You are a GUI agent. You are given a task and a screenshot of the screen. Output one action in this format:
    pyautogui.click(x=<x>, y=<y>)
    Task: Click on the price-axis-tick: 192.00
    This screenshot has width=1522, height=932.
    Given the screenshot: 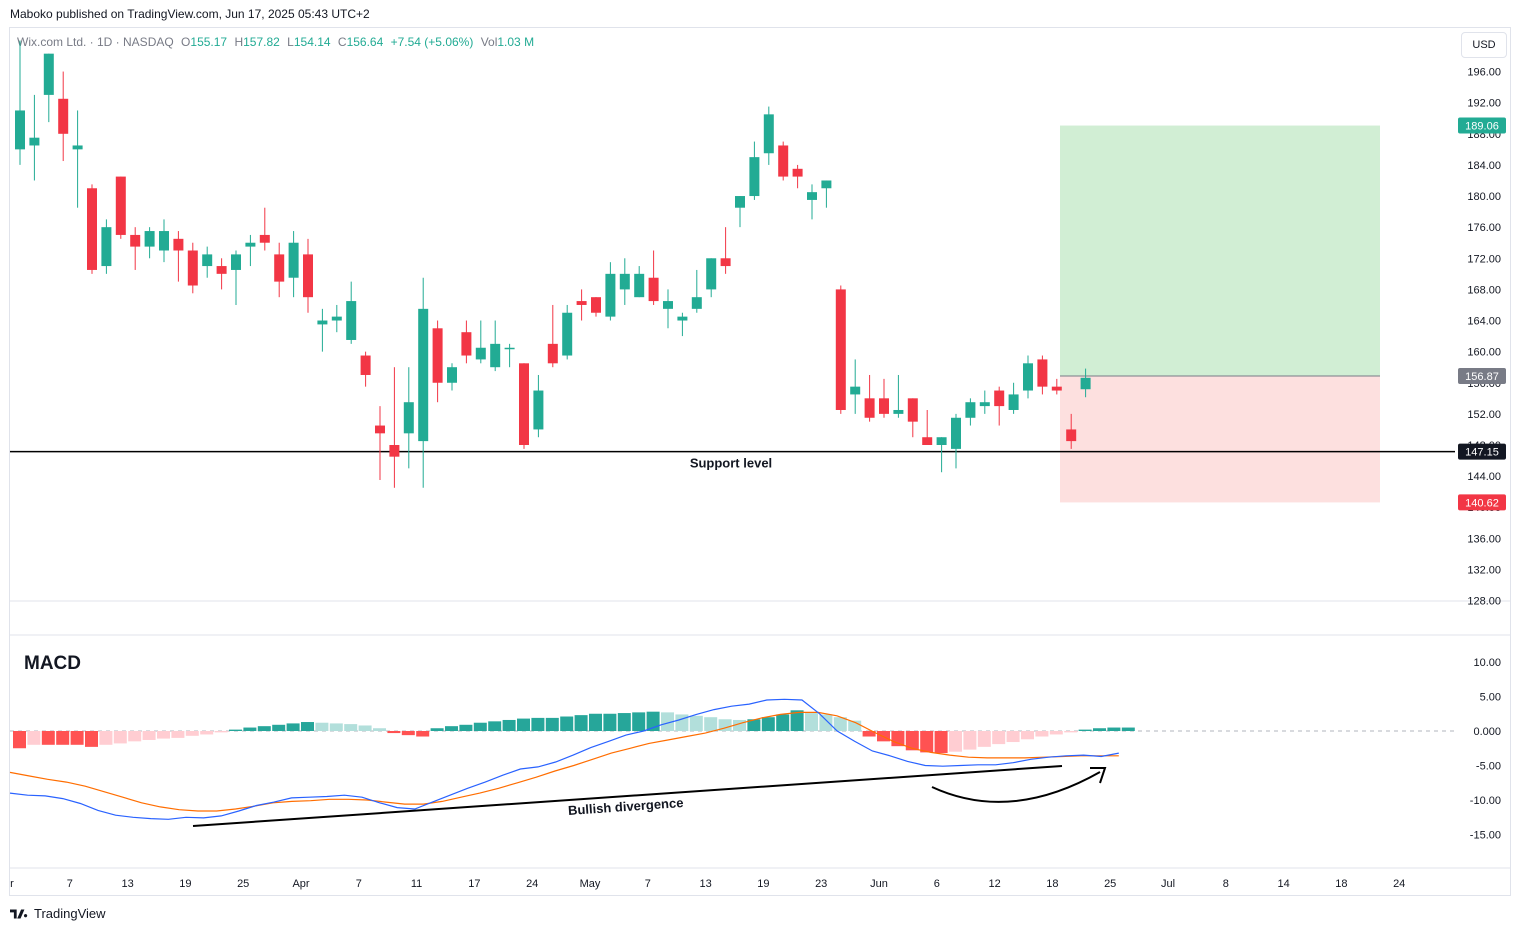 What is the action you would take?
    pyautogui.click(x=1484, y=104)
    